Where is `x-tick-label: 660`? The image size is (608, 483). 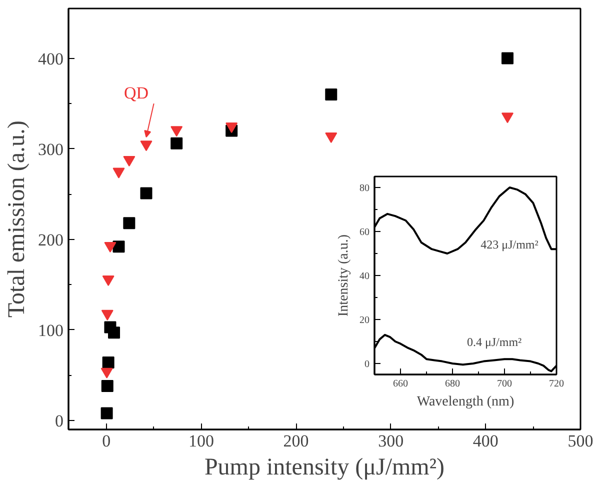 x-tick-label: 660 is located at coordinates (400, 384).